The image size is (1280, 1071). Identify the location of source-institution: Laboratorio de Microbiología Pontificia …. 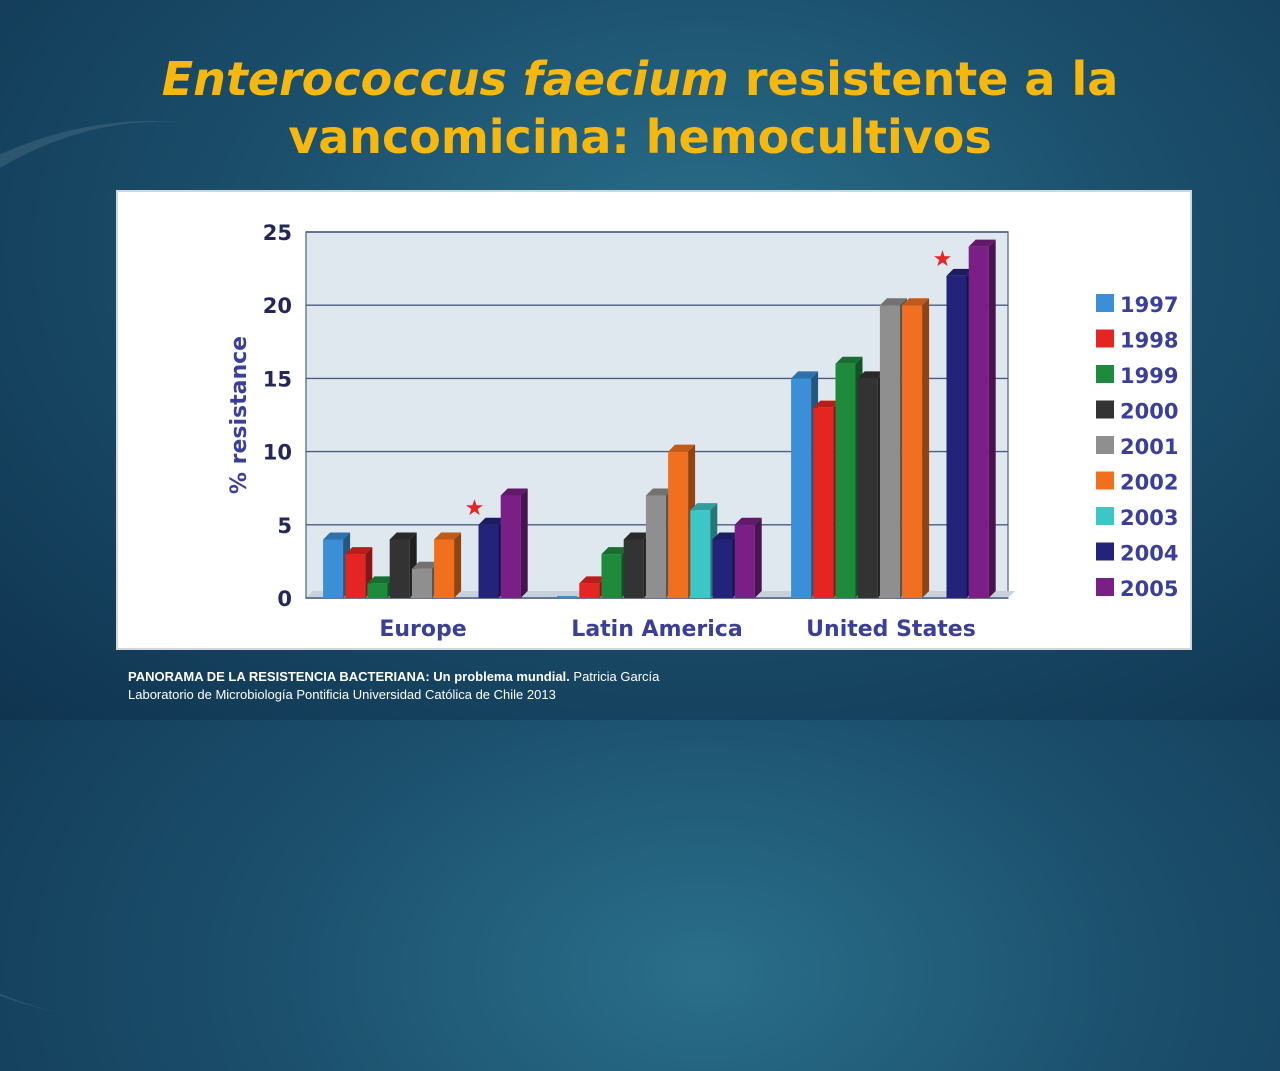
(342, 694).